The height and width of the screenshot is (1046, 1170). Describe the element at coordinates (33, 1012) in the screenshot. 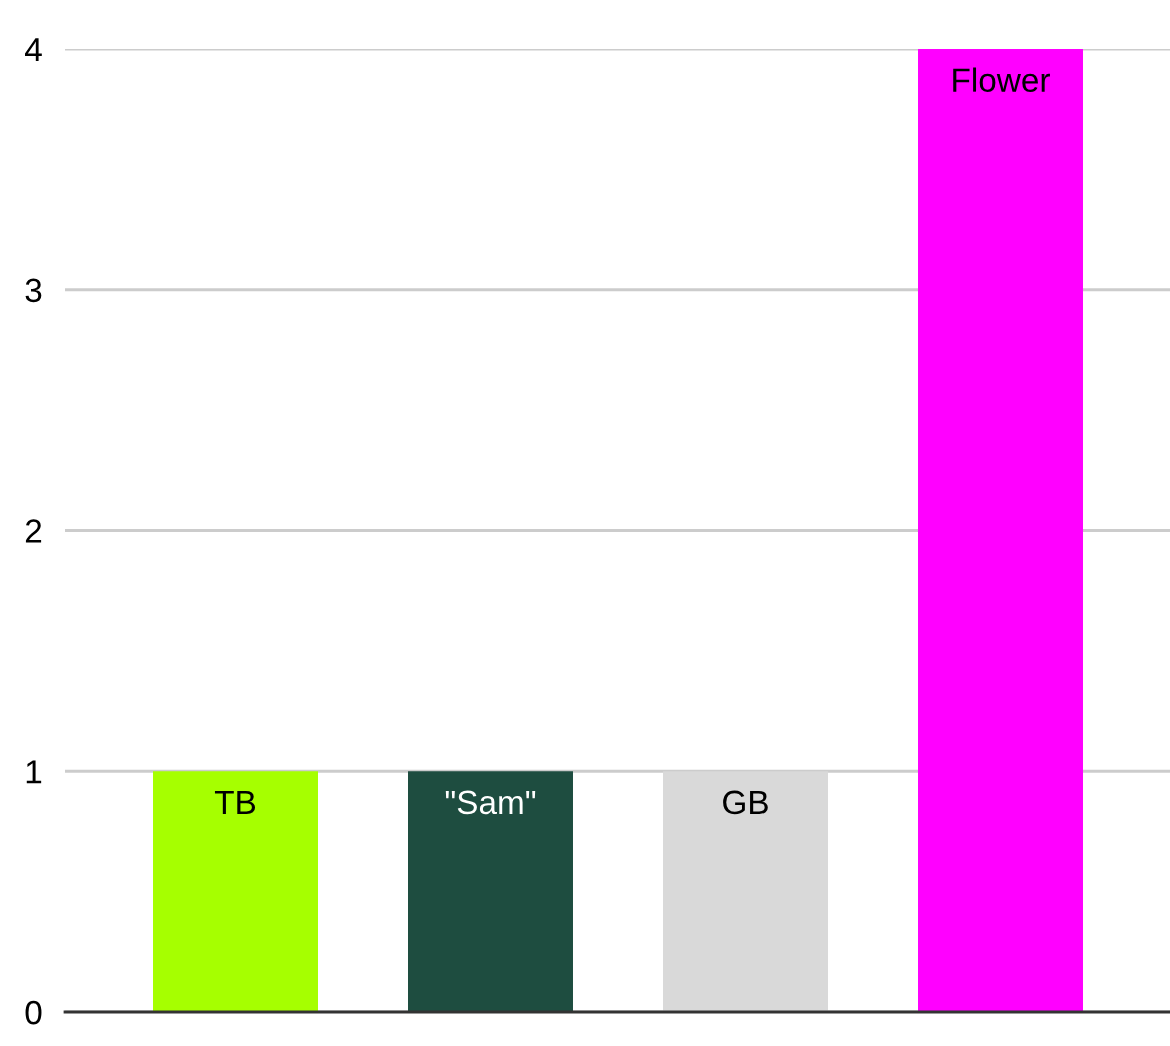

I see `y-tick-label: 0` at that location.